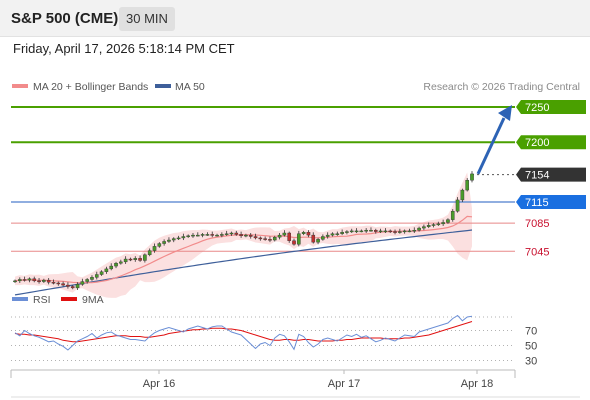 The image size is (590, 400). I want to click on chart-datetime: Friday, April 17, 2026 5:18:14 PM CET, so click(124, 48).